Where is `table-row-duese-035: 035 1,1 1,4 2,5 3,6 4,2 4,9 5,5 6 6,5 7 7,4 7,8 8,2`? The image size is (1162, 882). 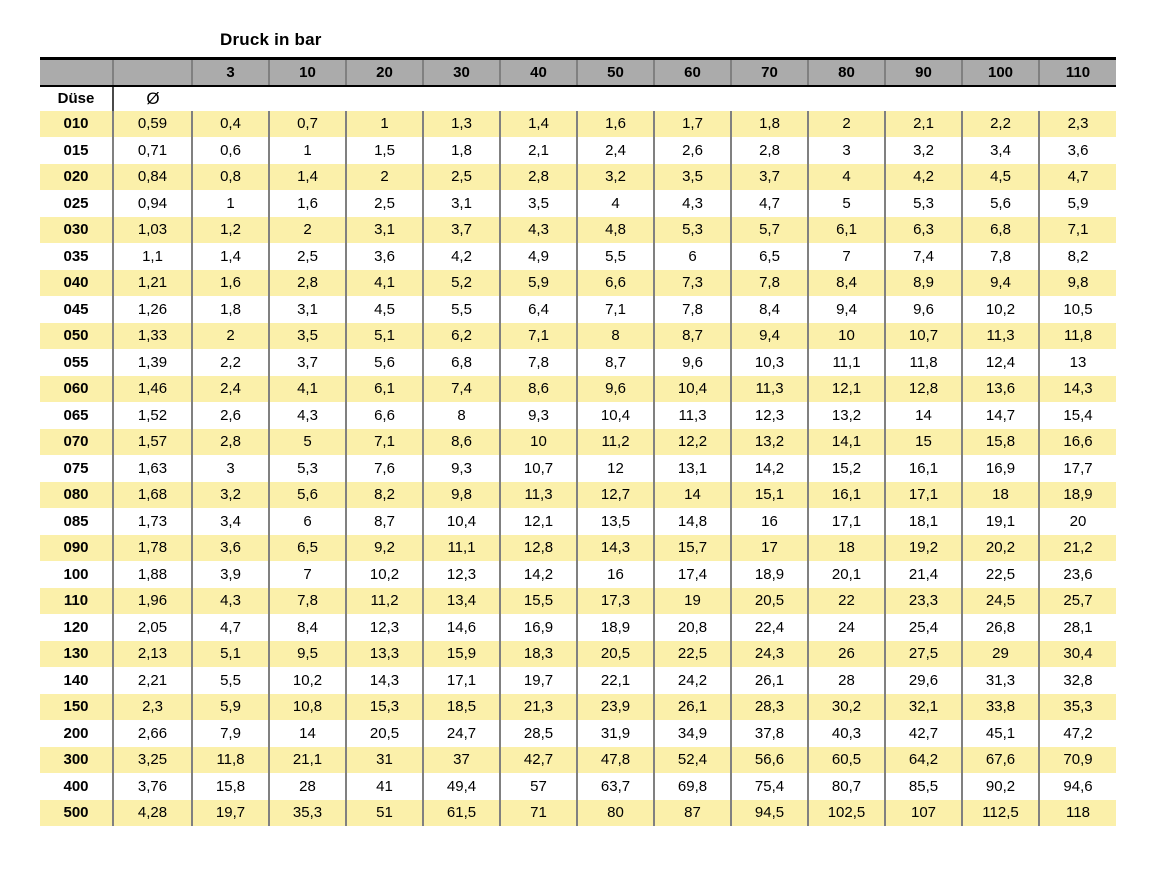
table-row-duese-035: 035 1,1 1,4 2,5 3,6 4,2 4,9 5,5 6 6,5 7 7,4 7,8 8,2 is located at coordinates (578, 256).